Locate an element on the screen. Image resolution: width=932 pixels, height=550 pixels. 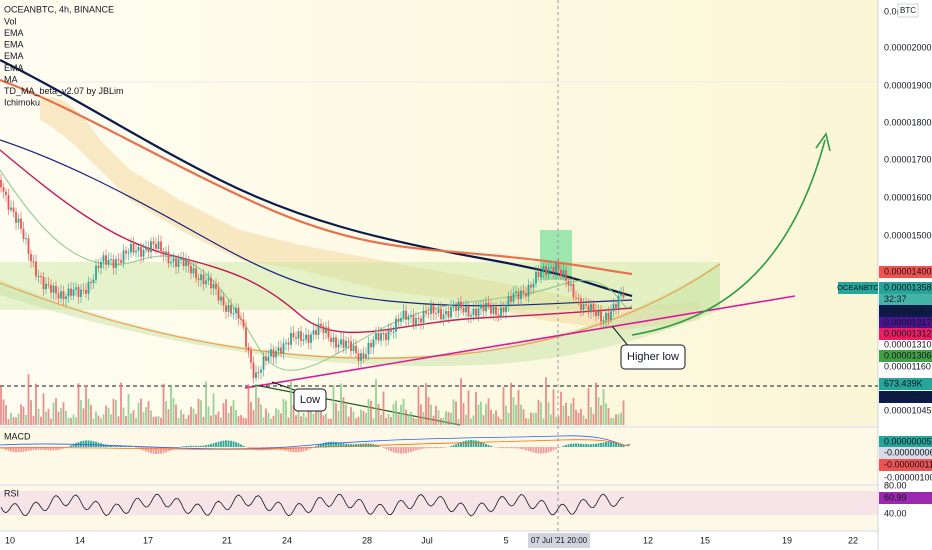
countdown-badge is located at coordinates (905, 299).